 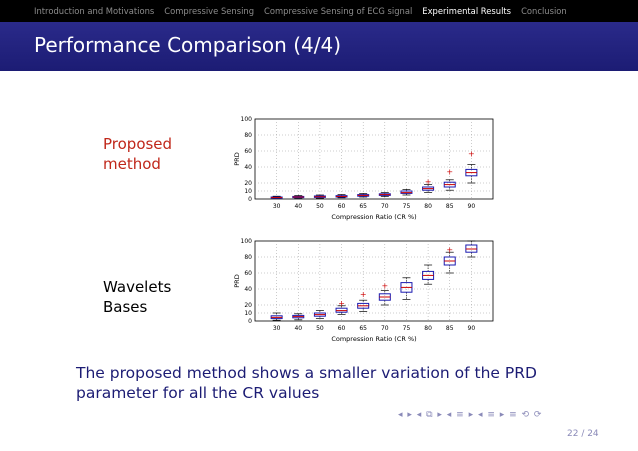 What do you see at coordinates (298, 206) in the screenshot?
I see `proposed-x-tick-label: 40` at bounding box center [298, 206].